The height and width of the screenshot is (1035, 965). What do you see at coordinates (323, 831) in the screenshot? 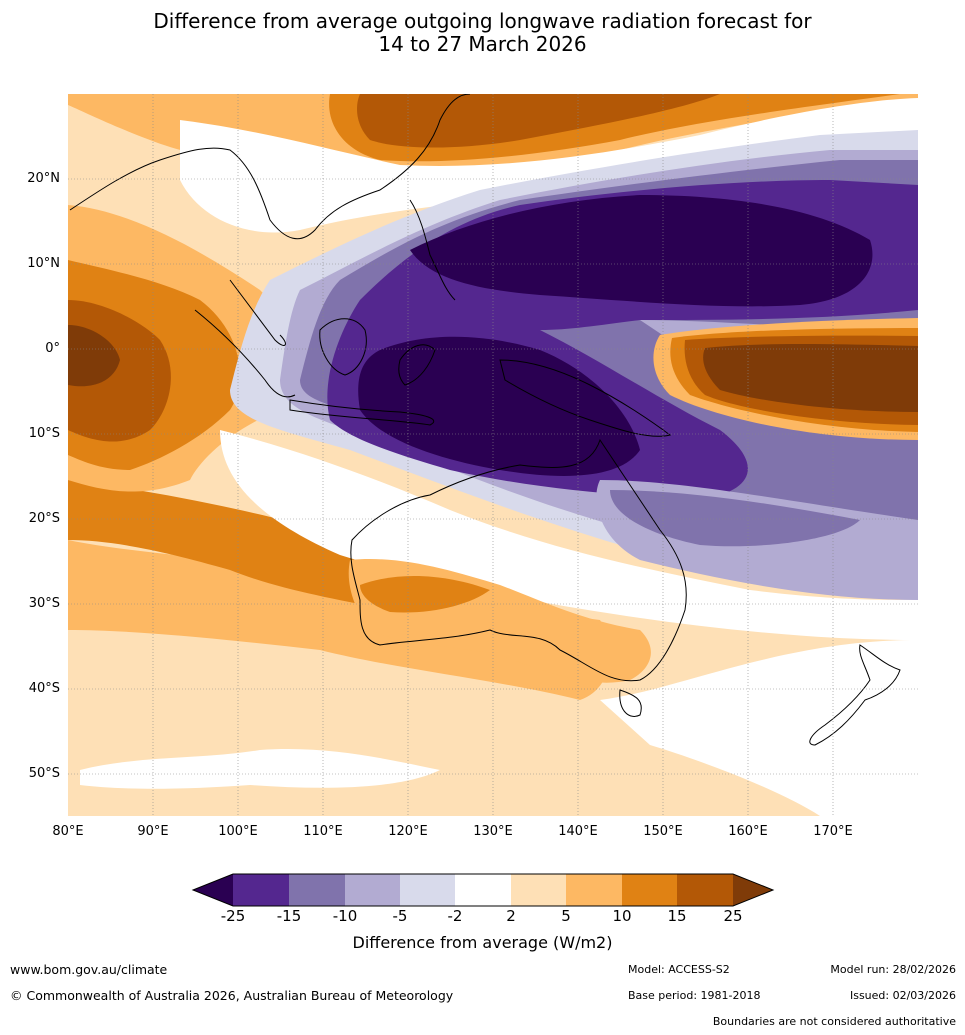
I see `lon-label-110e: 110°E` at bounding box center [323, 831].